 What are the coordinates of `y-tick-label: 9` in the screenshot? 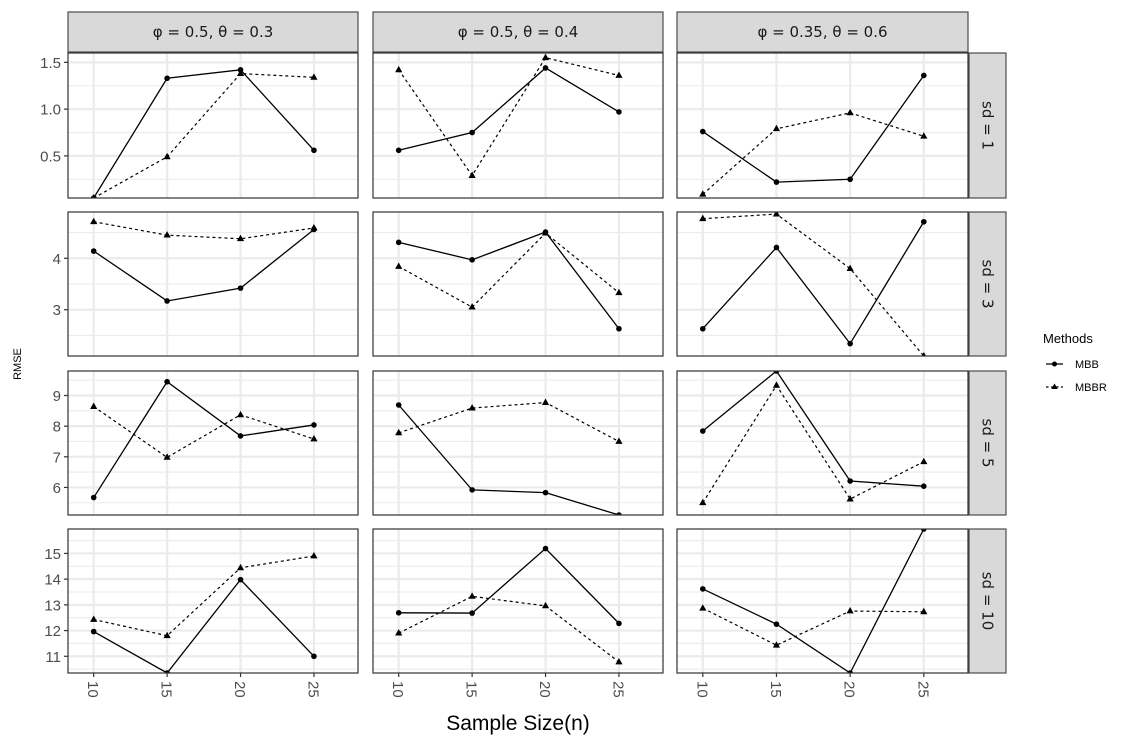 It's located at (57, 396).